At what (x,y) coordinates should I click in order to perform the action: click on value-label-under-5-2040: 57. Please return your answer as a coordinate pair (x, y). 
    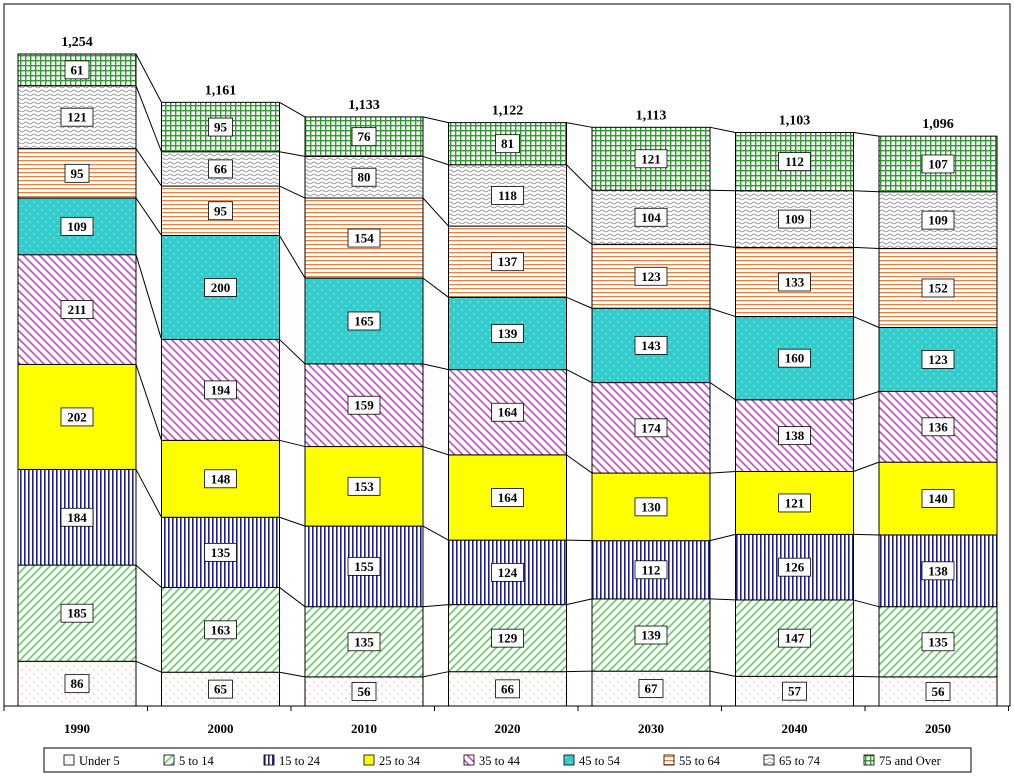
    Looking at the image, I should click on (795, 691).